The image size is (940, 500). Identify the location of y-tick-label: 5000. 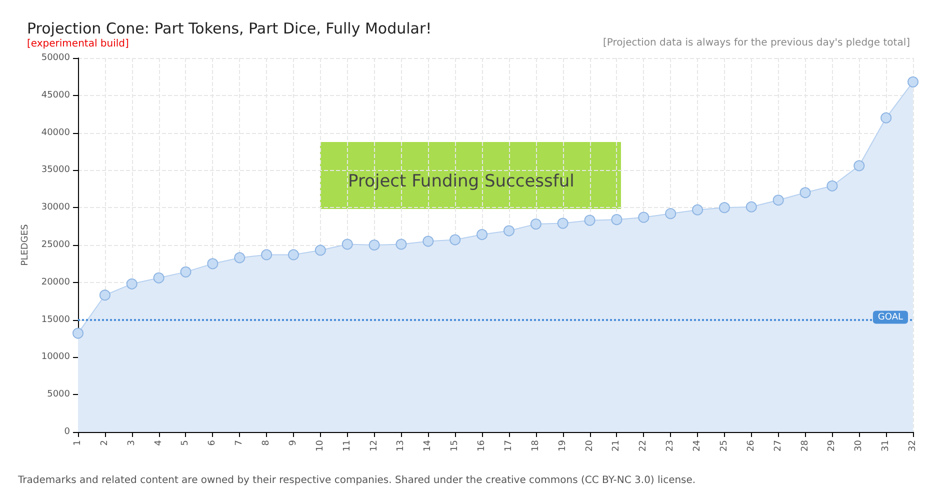
(58, 395).